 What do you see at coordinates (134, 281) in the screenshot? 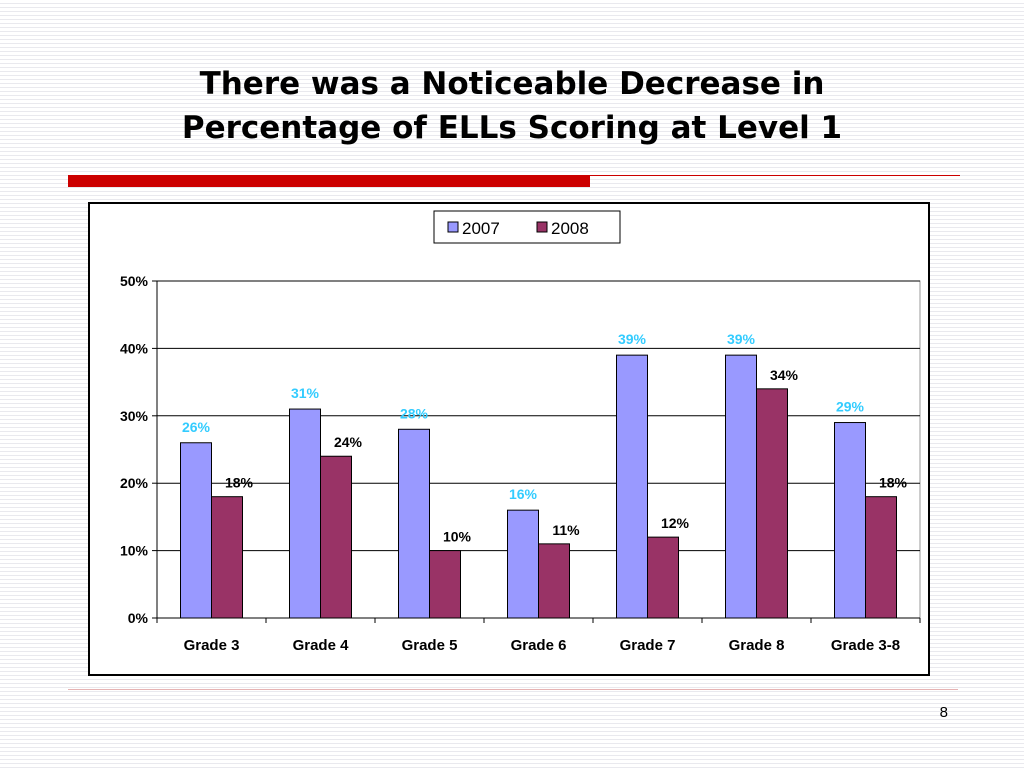
I see `y-tick-label: 50%` at bounding box center [134, 281].